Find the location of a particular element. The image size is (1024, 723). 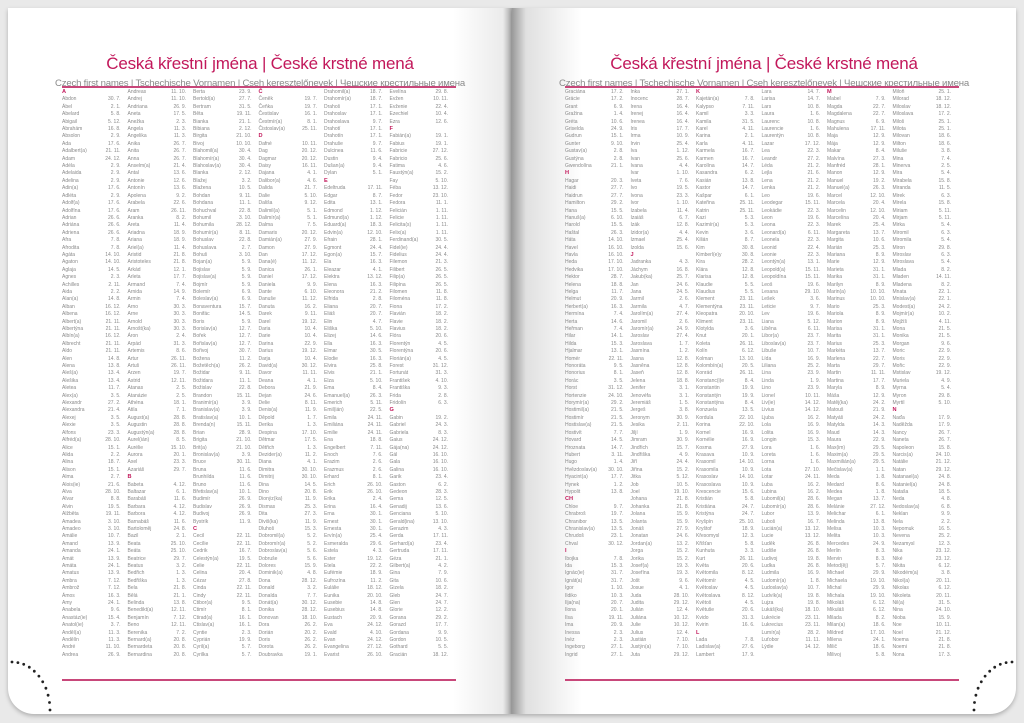

name-entry: Marika 31. 1. is located at coordinates (858, 277).